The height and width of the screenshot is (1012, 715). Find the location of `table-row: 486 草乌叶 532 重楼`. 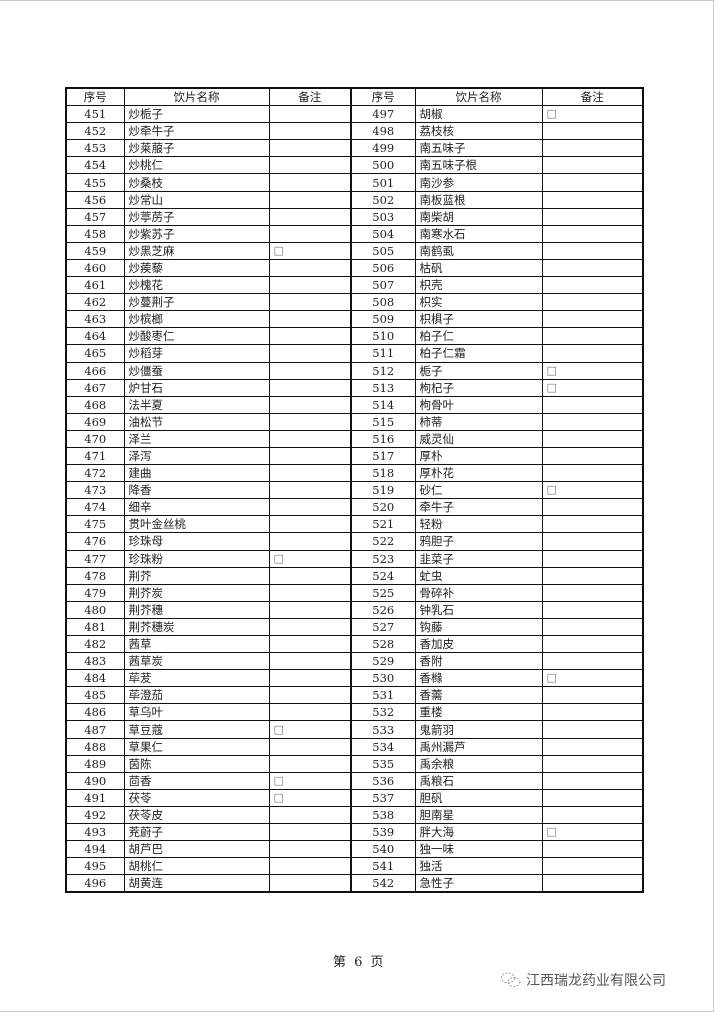

table-row: 486 草乌叶 532 重楼 is located at coordinates (354, 712).